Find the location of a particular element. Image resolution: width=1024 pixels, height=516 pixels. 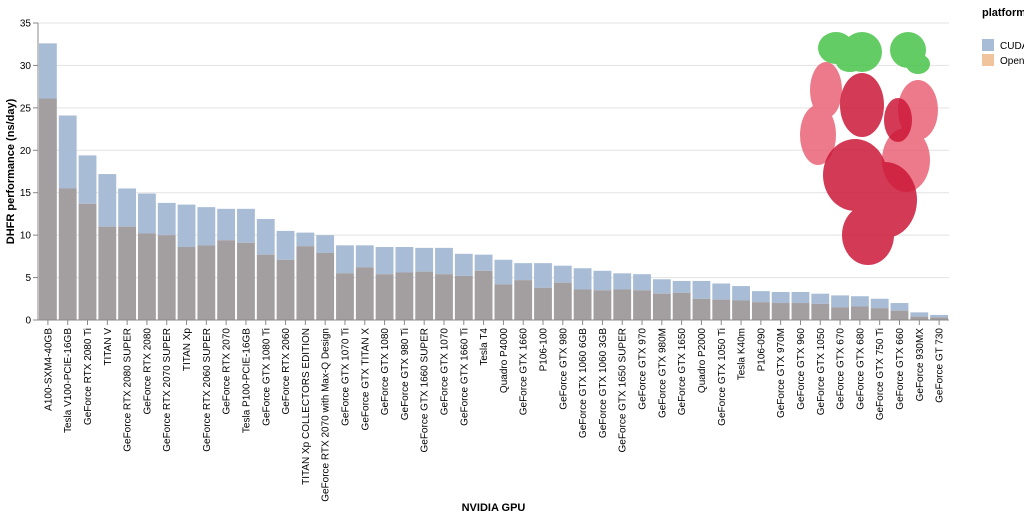

legend-label-cuda: CUDA is located at coordinates (1012, 46).